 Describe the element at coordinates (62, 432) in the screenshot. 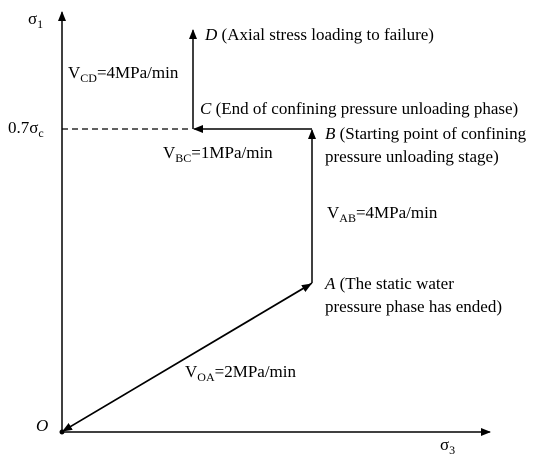

I see `point-o` at that location.